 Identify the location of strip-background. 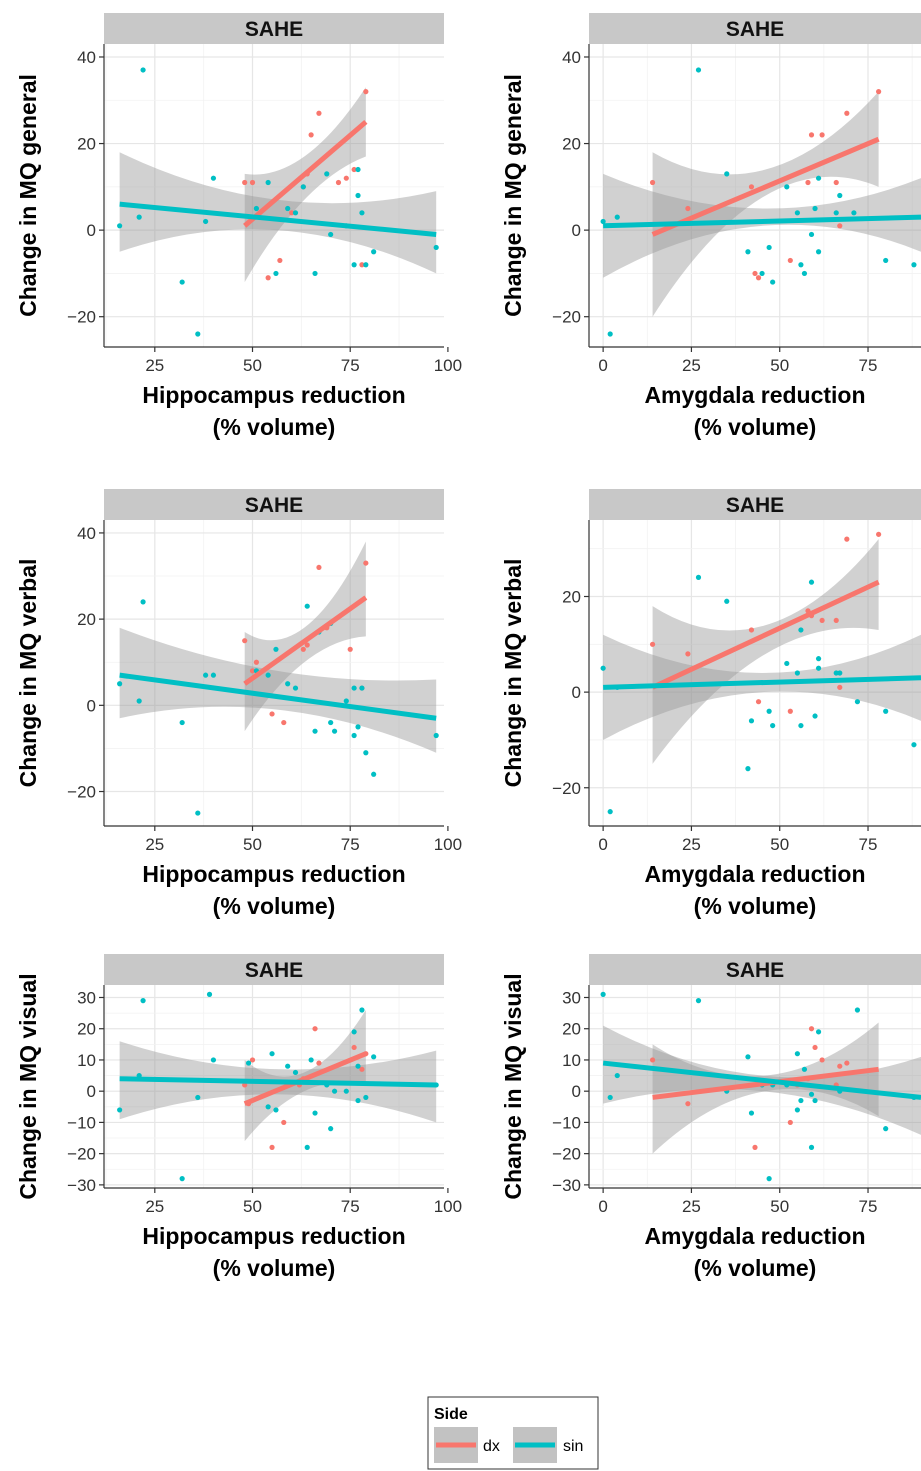
(755, 969).